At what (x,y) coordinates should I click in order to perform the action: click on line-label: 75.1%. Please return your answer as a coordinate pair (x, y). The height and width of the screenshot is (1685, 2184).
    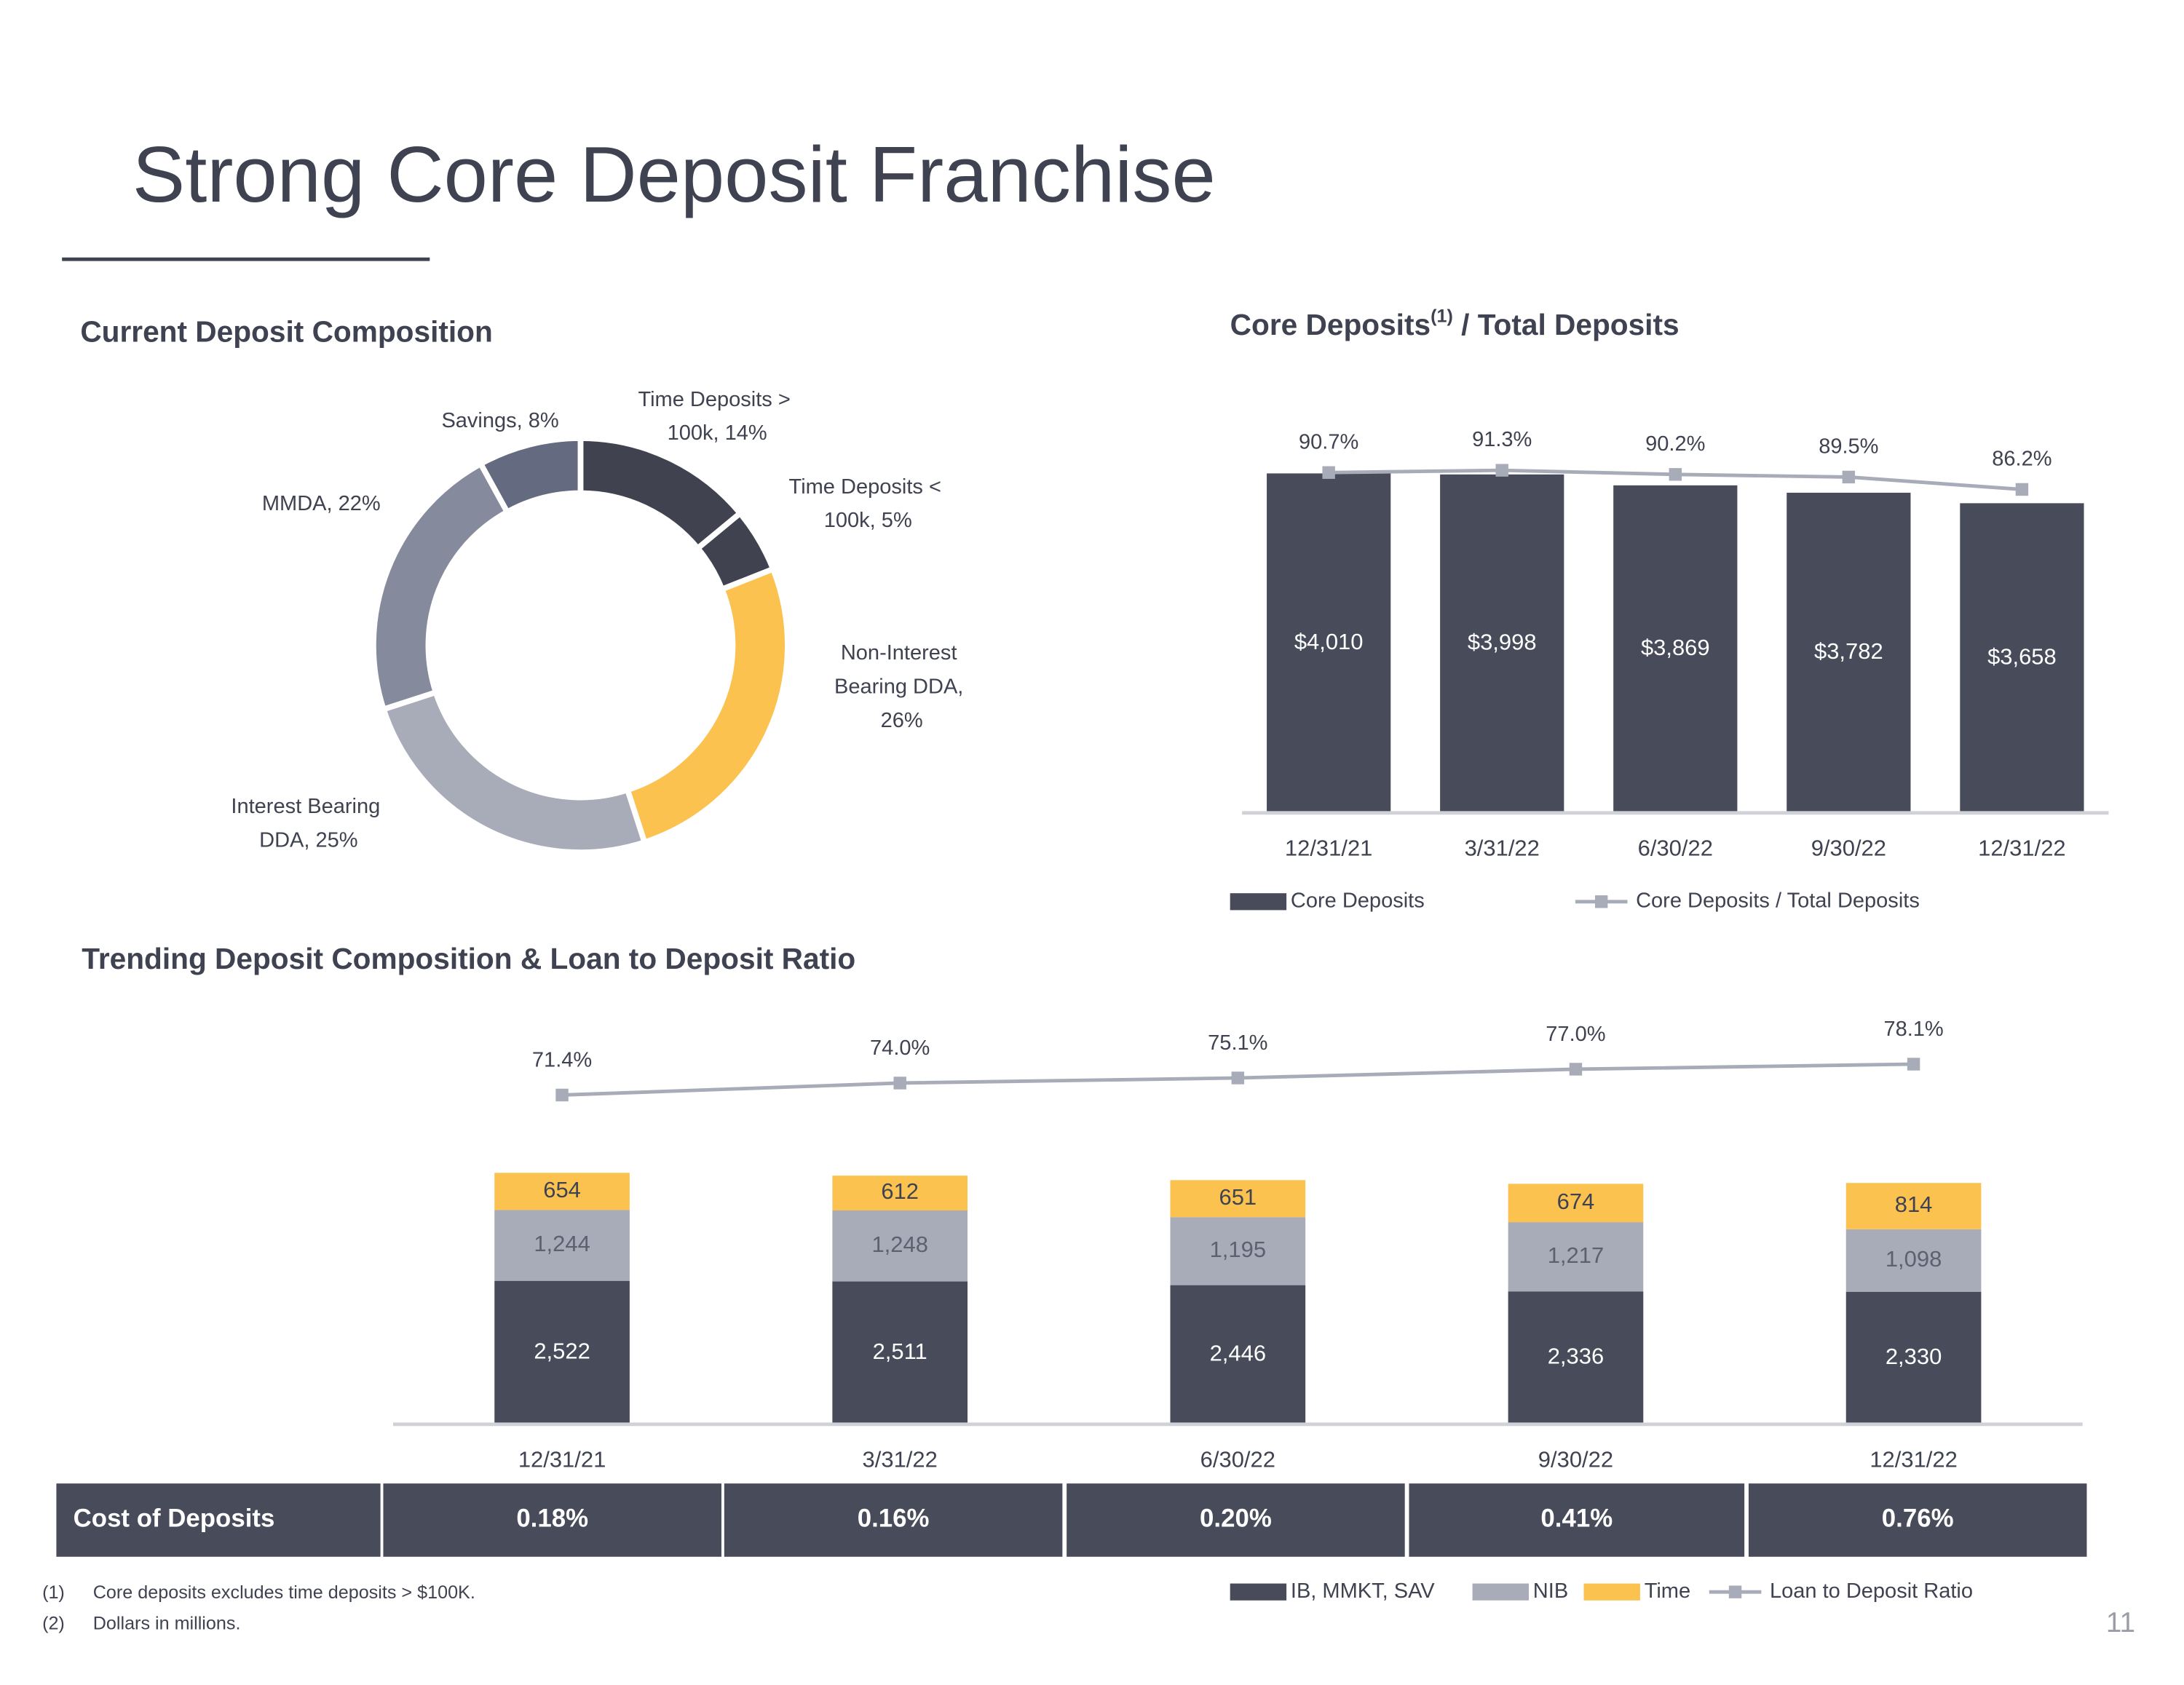
    Looking at the image, I should click on (1237, 1043).